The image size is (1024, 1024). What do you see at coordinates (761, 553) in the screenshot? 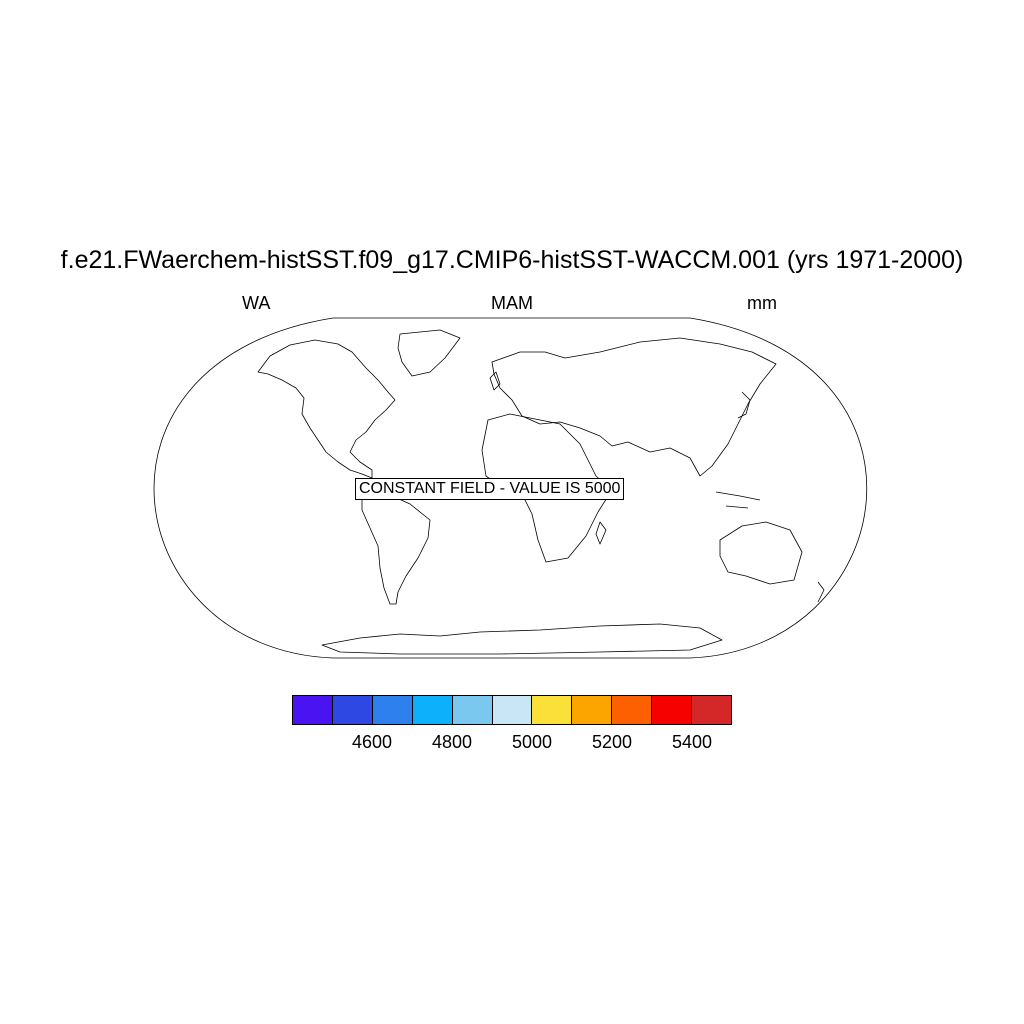
I see `australia-coastline` at bounding box center [761, 553].